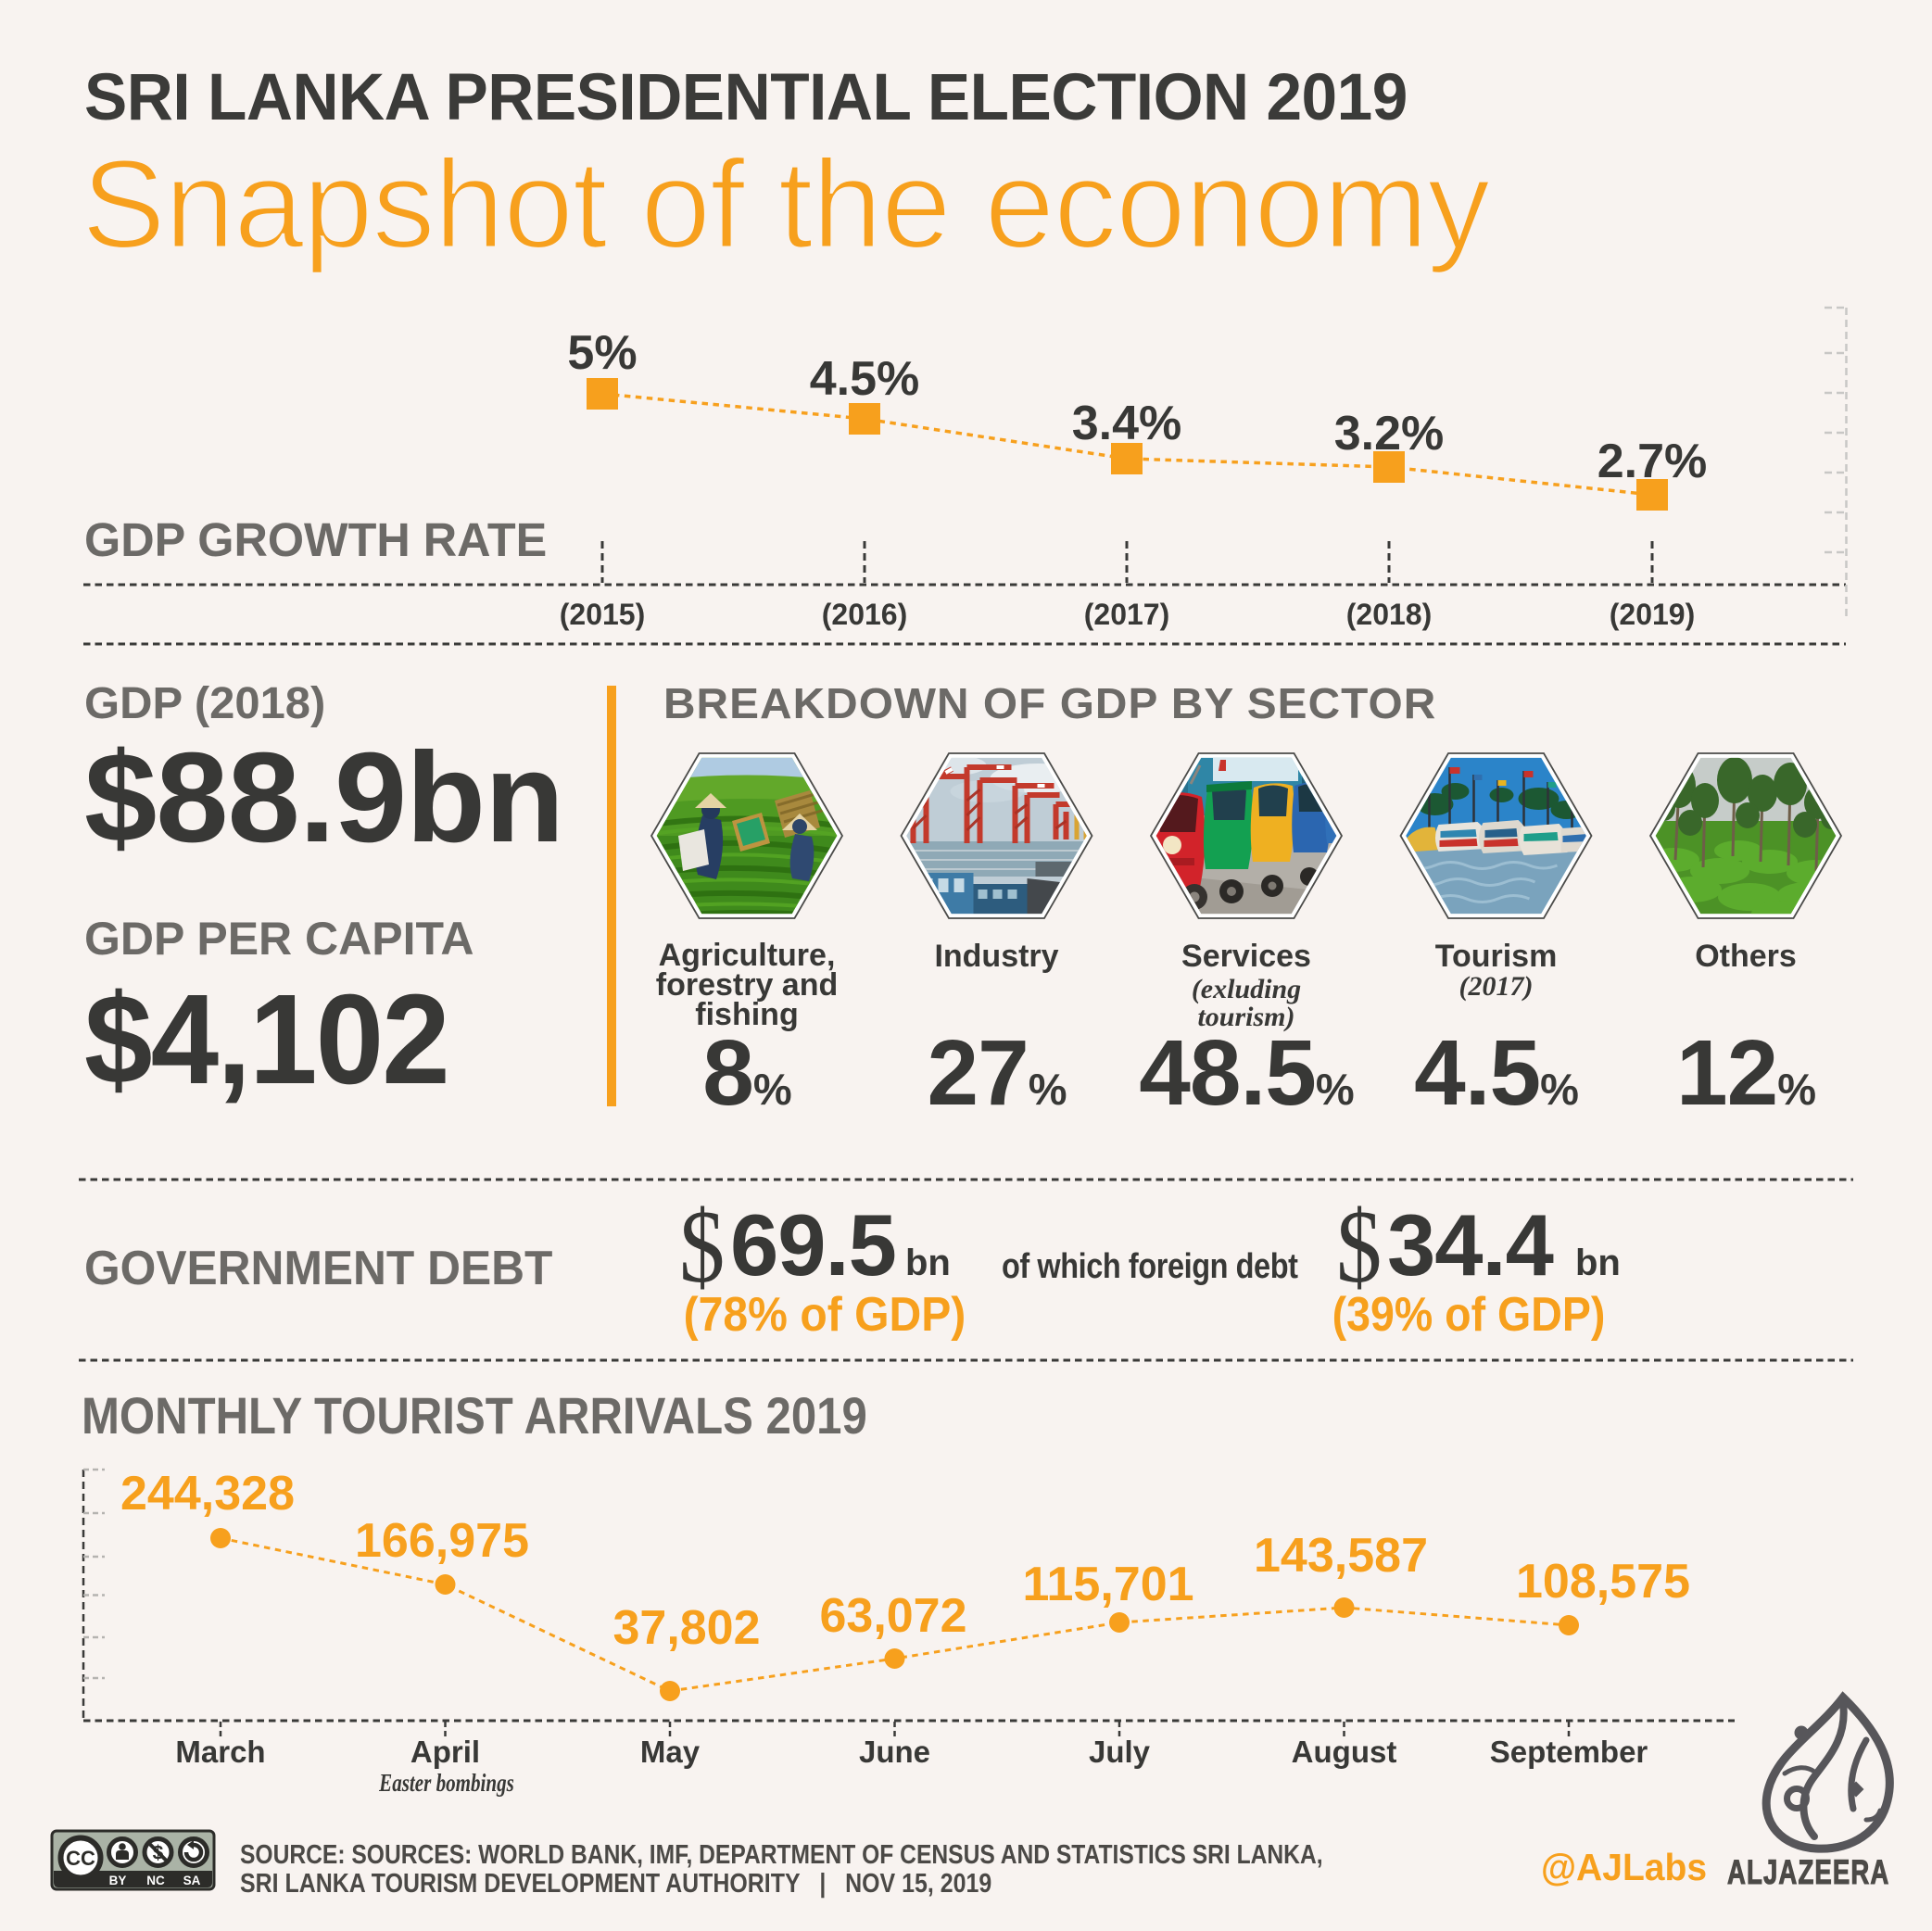 Image resolution: width=1932 pixels, height=1931 pixels. I want to click on svg-text: BY, so click(118, 1881).